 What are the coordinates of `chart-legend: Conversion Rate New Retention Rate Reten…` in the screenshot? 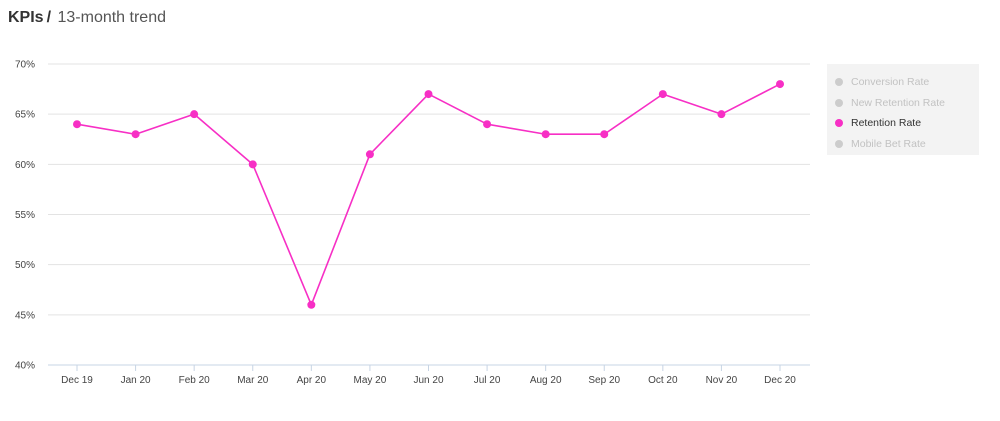 It's located at (903, 109).